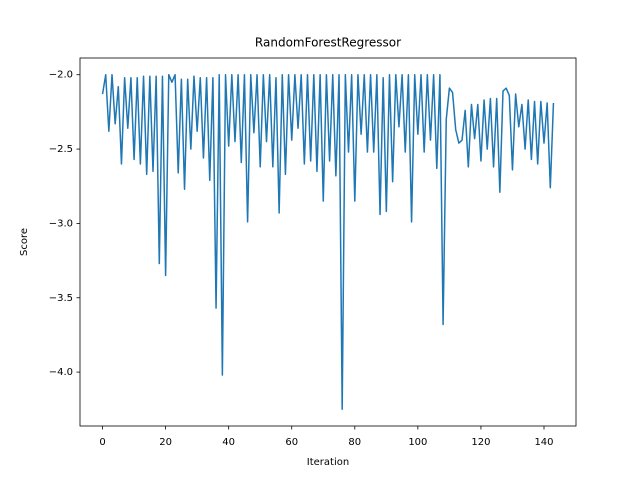 The height and width of the screenshot is (480, 640). What do you see at coordinates (291, 442) in the screenshot?
I see `x-tick-label: 60` at bounding box center [291, 442].